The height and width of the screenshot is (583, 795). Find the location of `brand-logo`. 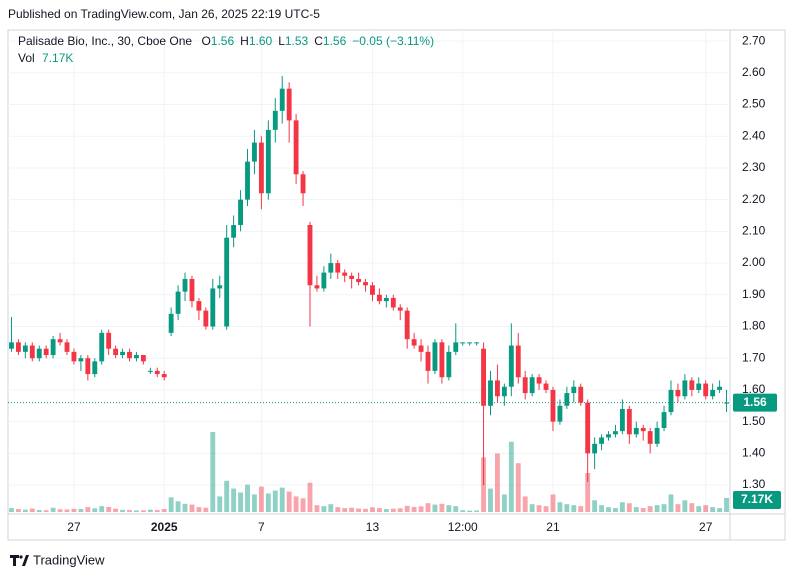

brand-logo is located at coordinates (19, 560).